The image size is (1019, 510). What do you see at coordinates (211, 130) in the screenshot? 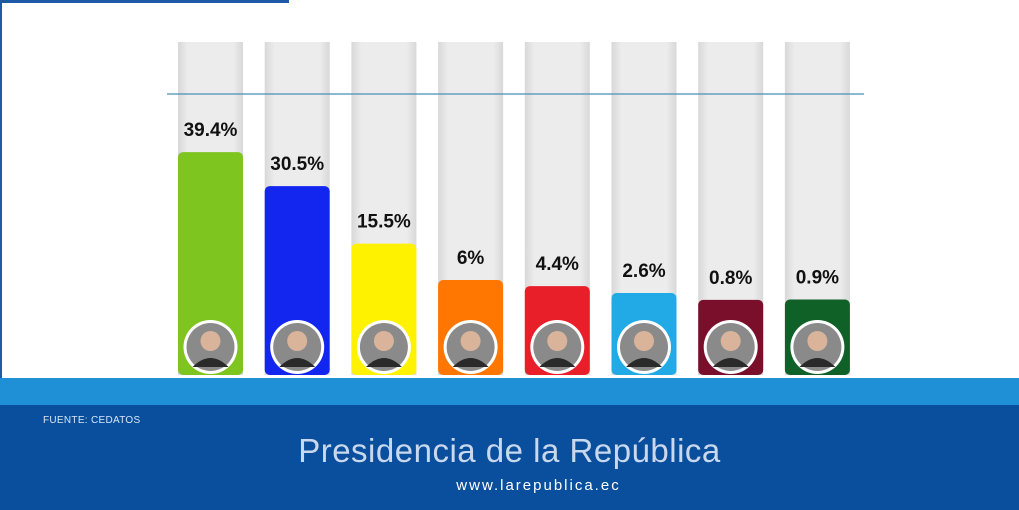
I see `value-label: 39.4%` at bounding box center [211, 130].